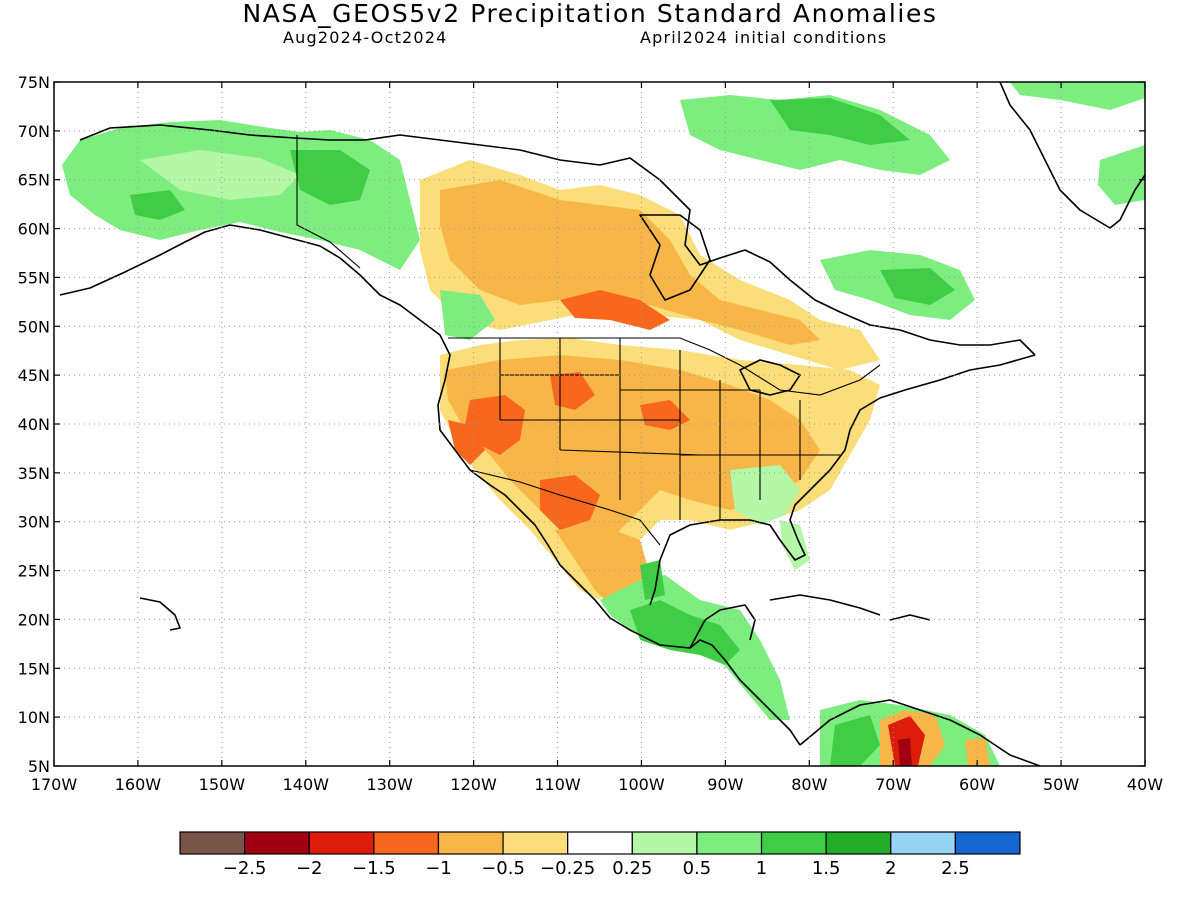  What do you see at coordinates (977, 784) in the screenshot?
I see `lon-label: 60W` at bounding box center [977, 784].